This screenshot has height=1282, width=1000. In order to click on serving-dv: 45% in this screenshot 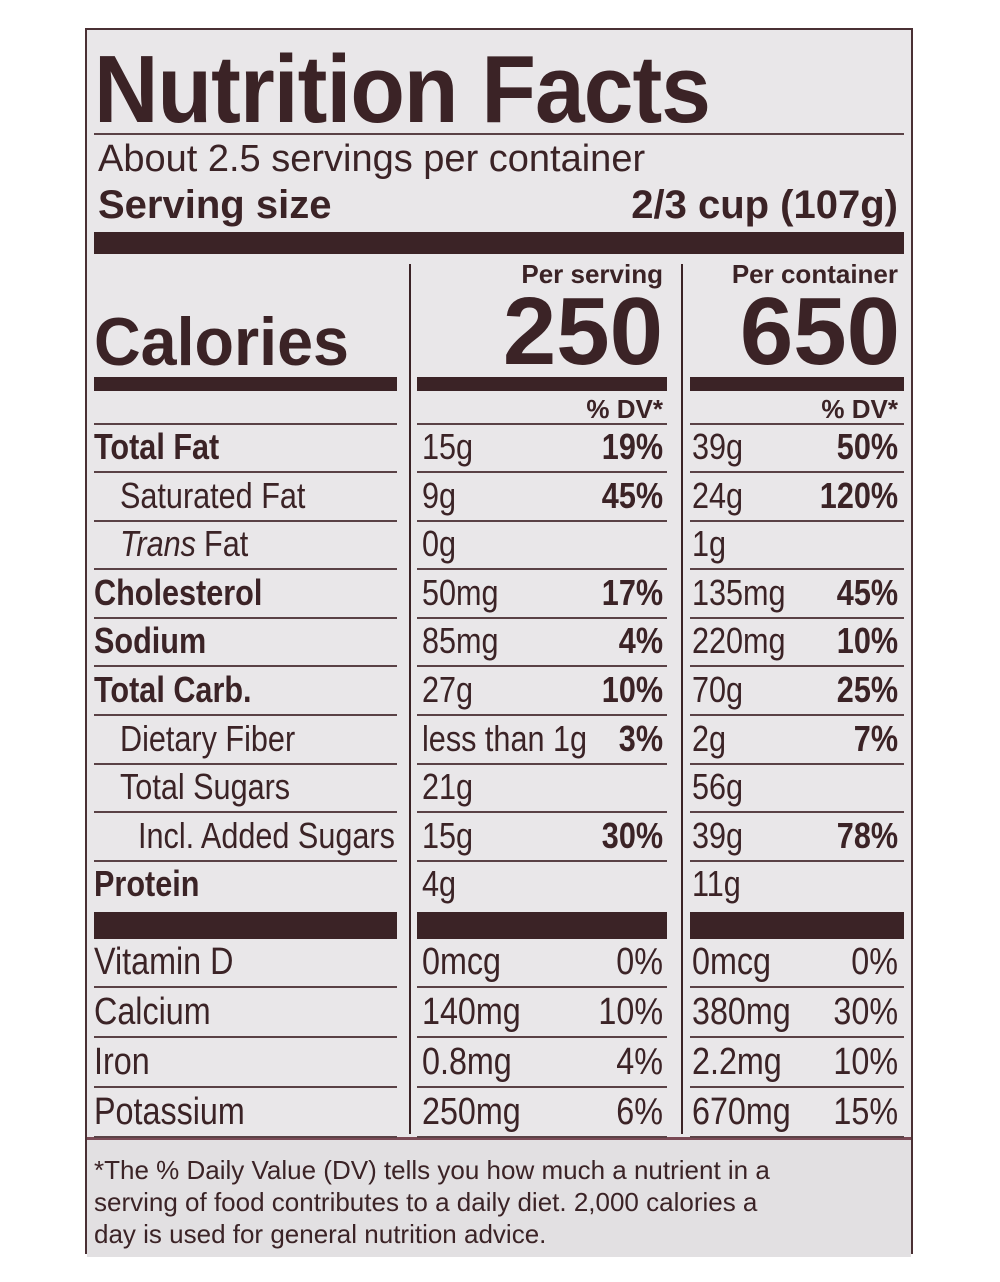, I will do `click(632, 495)`.